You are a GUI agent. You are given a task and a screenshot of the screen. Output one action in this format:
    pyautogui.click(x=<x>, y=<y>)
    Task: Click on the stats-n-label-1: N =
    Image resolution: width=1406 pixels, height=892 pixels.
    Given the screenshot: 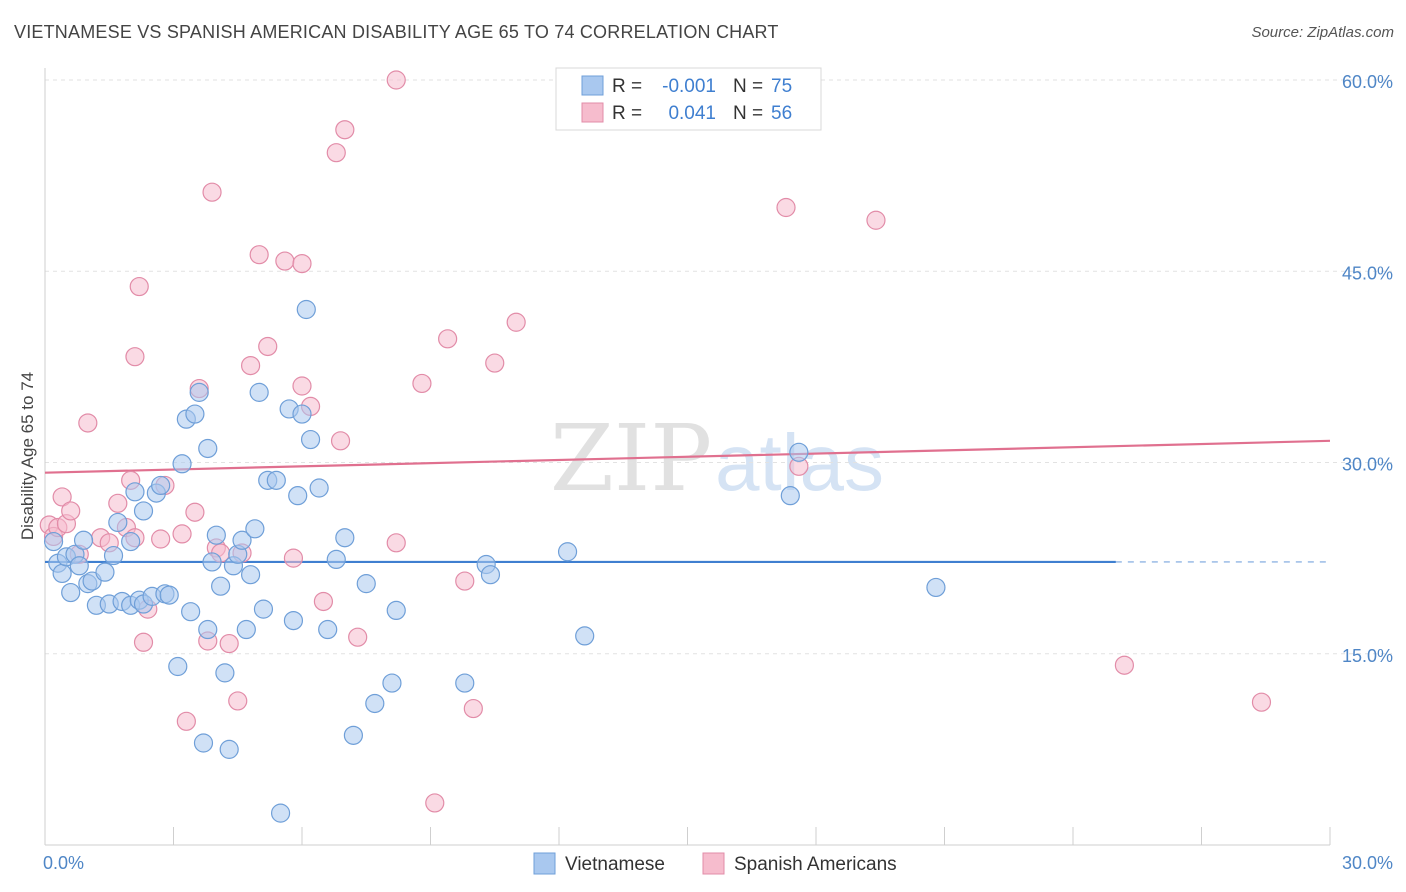 What is the action you would take?
    pyautogui.click(x=748, y=86)
    